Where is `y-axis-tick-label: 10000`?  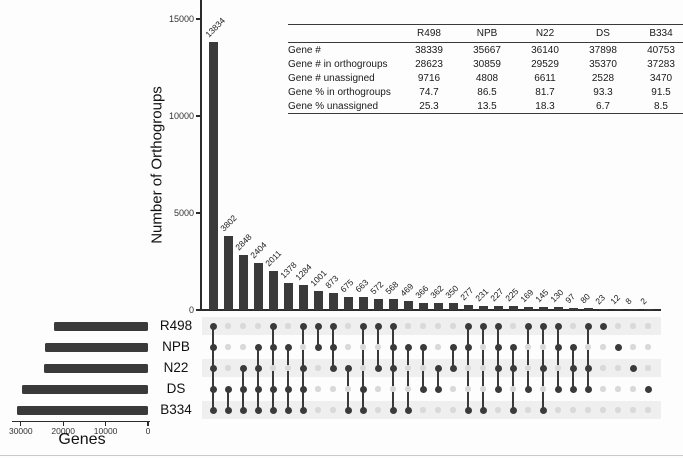 y-axis-tick-label: 10000 is located at coordinates (181, 115).